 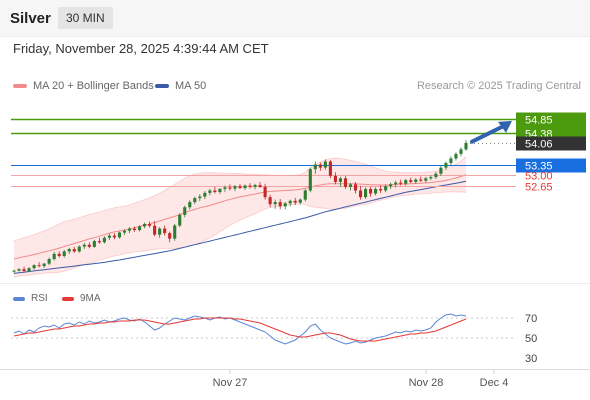 What do you see at coordinates (531, 339) in the screenshot?
I see `rsi-tick-label: 50` at bounding box center [531, 339].